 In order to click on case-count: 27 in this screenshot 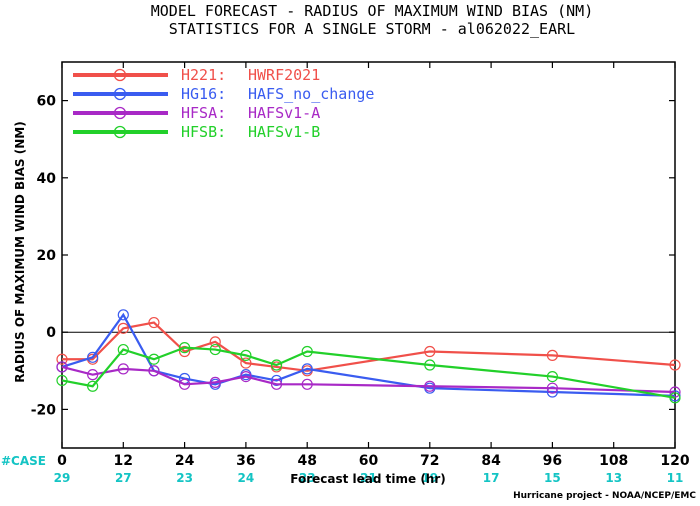, I will do `click(123, 478)`.